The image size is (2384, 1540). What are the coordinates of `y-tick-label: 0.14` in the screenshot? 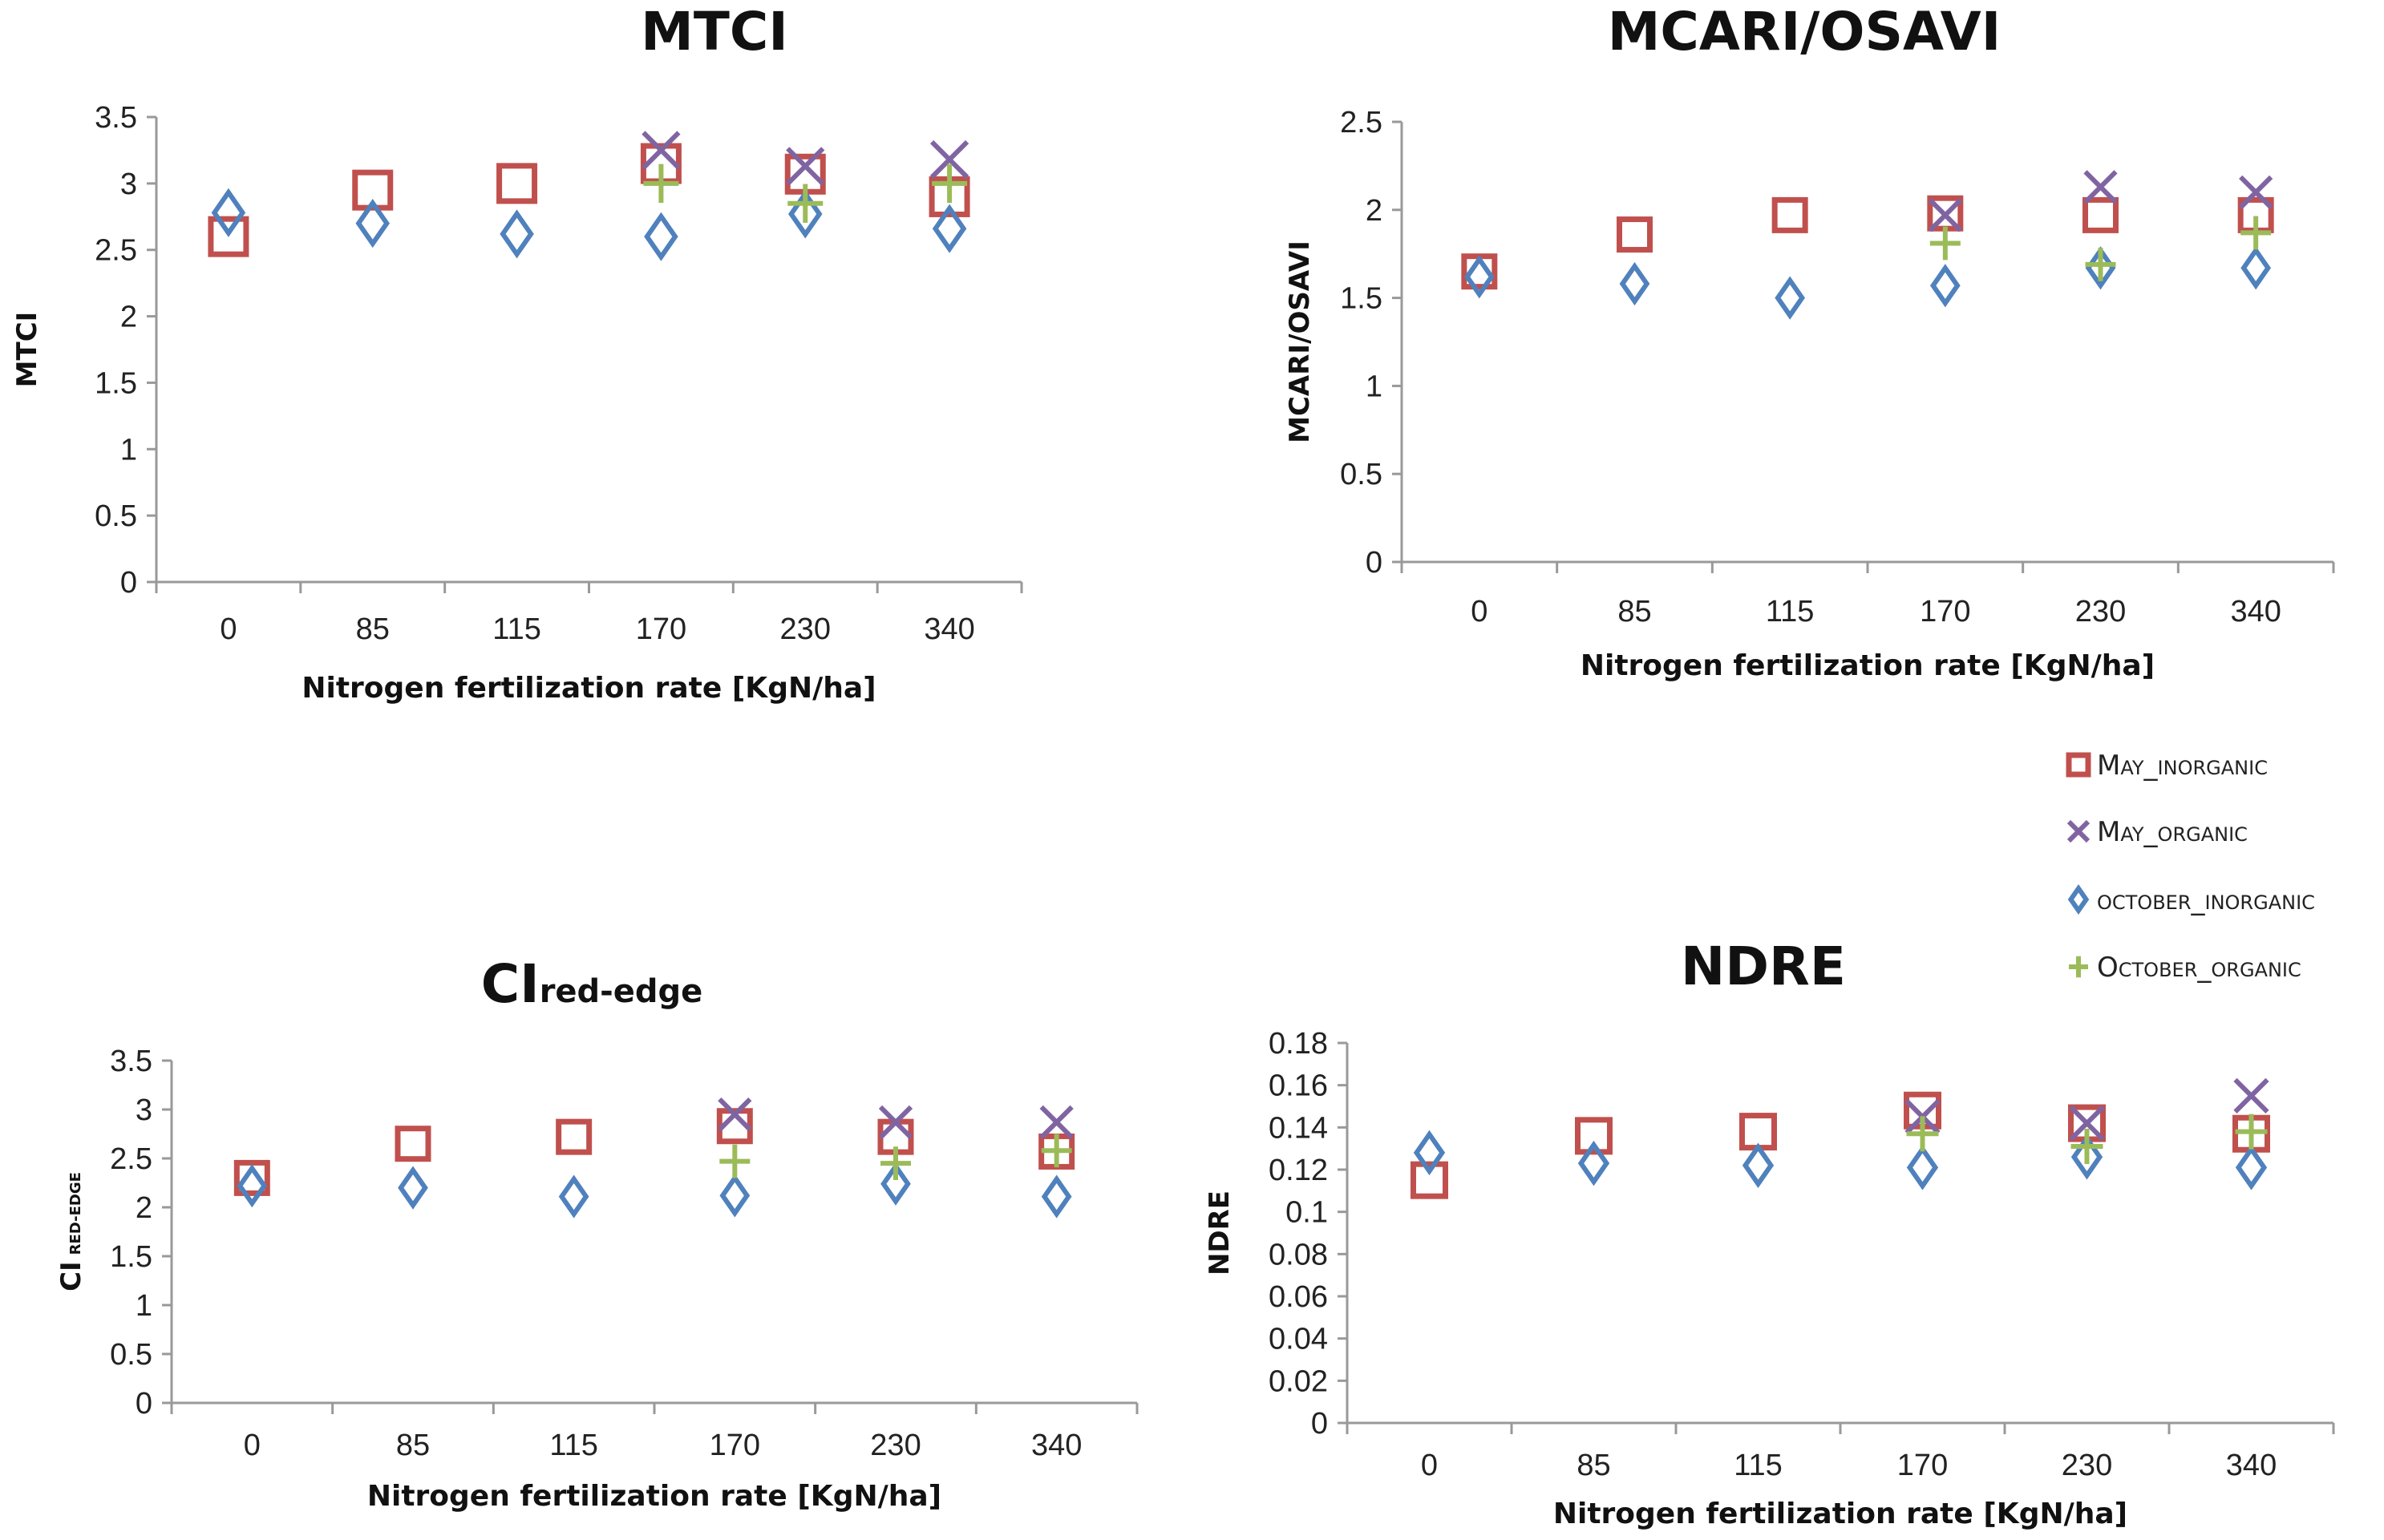 It's located at (1298, 1128).